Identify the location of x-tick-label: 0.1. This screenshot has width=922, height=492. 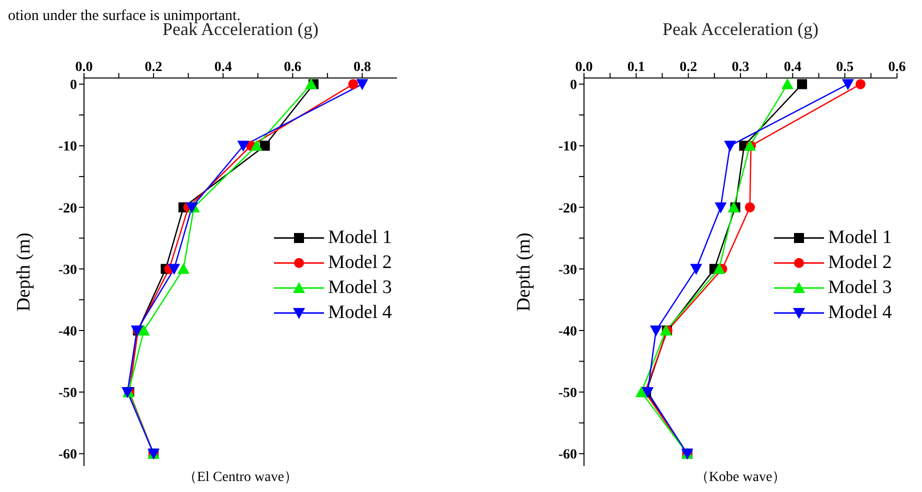
(636, 67).